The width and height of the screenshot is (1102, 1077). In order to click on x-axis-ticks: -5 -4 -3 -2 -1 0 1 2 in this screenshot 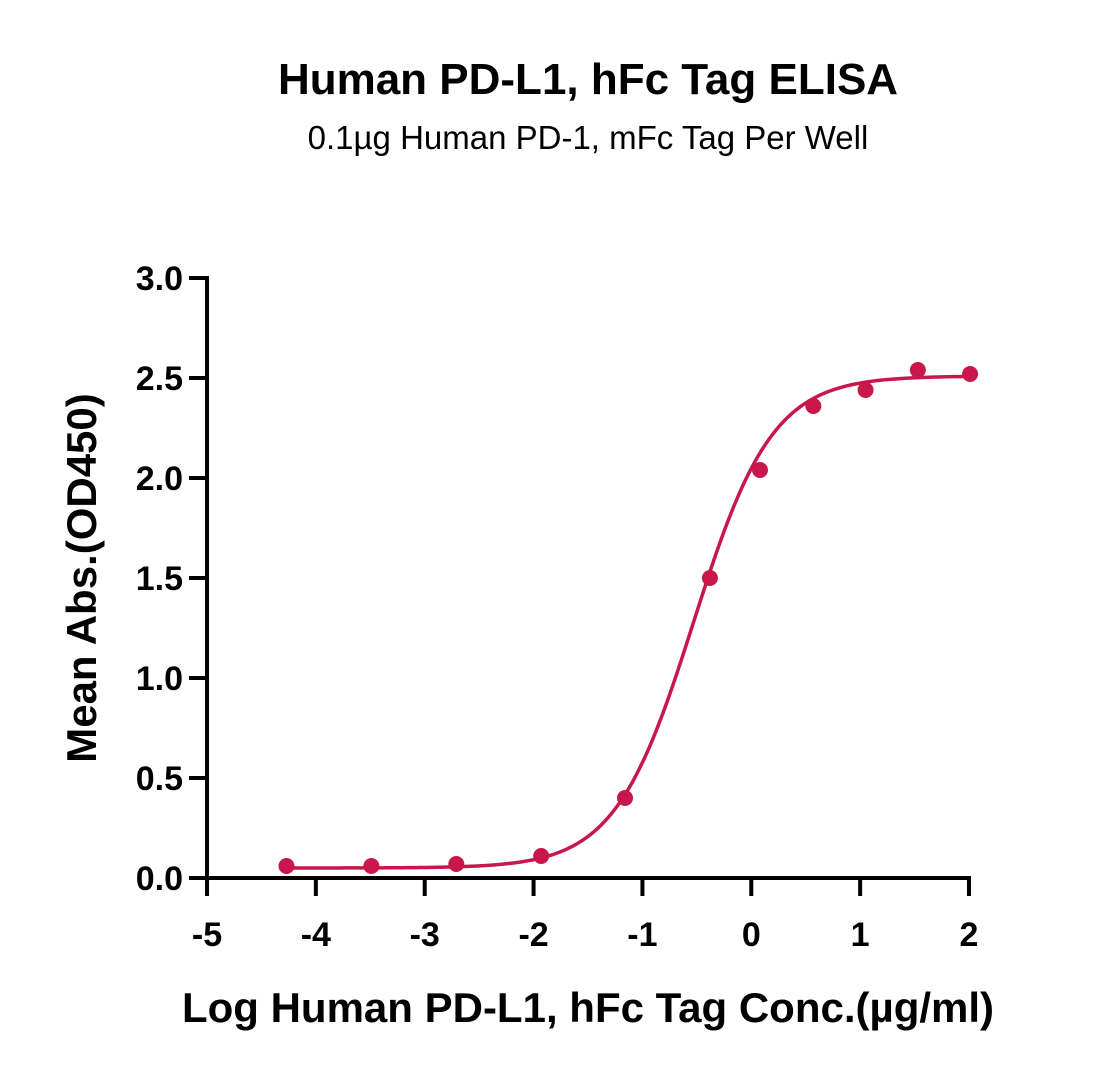, I will do `click(585, 916)`.